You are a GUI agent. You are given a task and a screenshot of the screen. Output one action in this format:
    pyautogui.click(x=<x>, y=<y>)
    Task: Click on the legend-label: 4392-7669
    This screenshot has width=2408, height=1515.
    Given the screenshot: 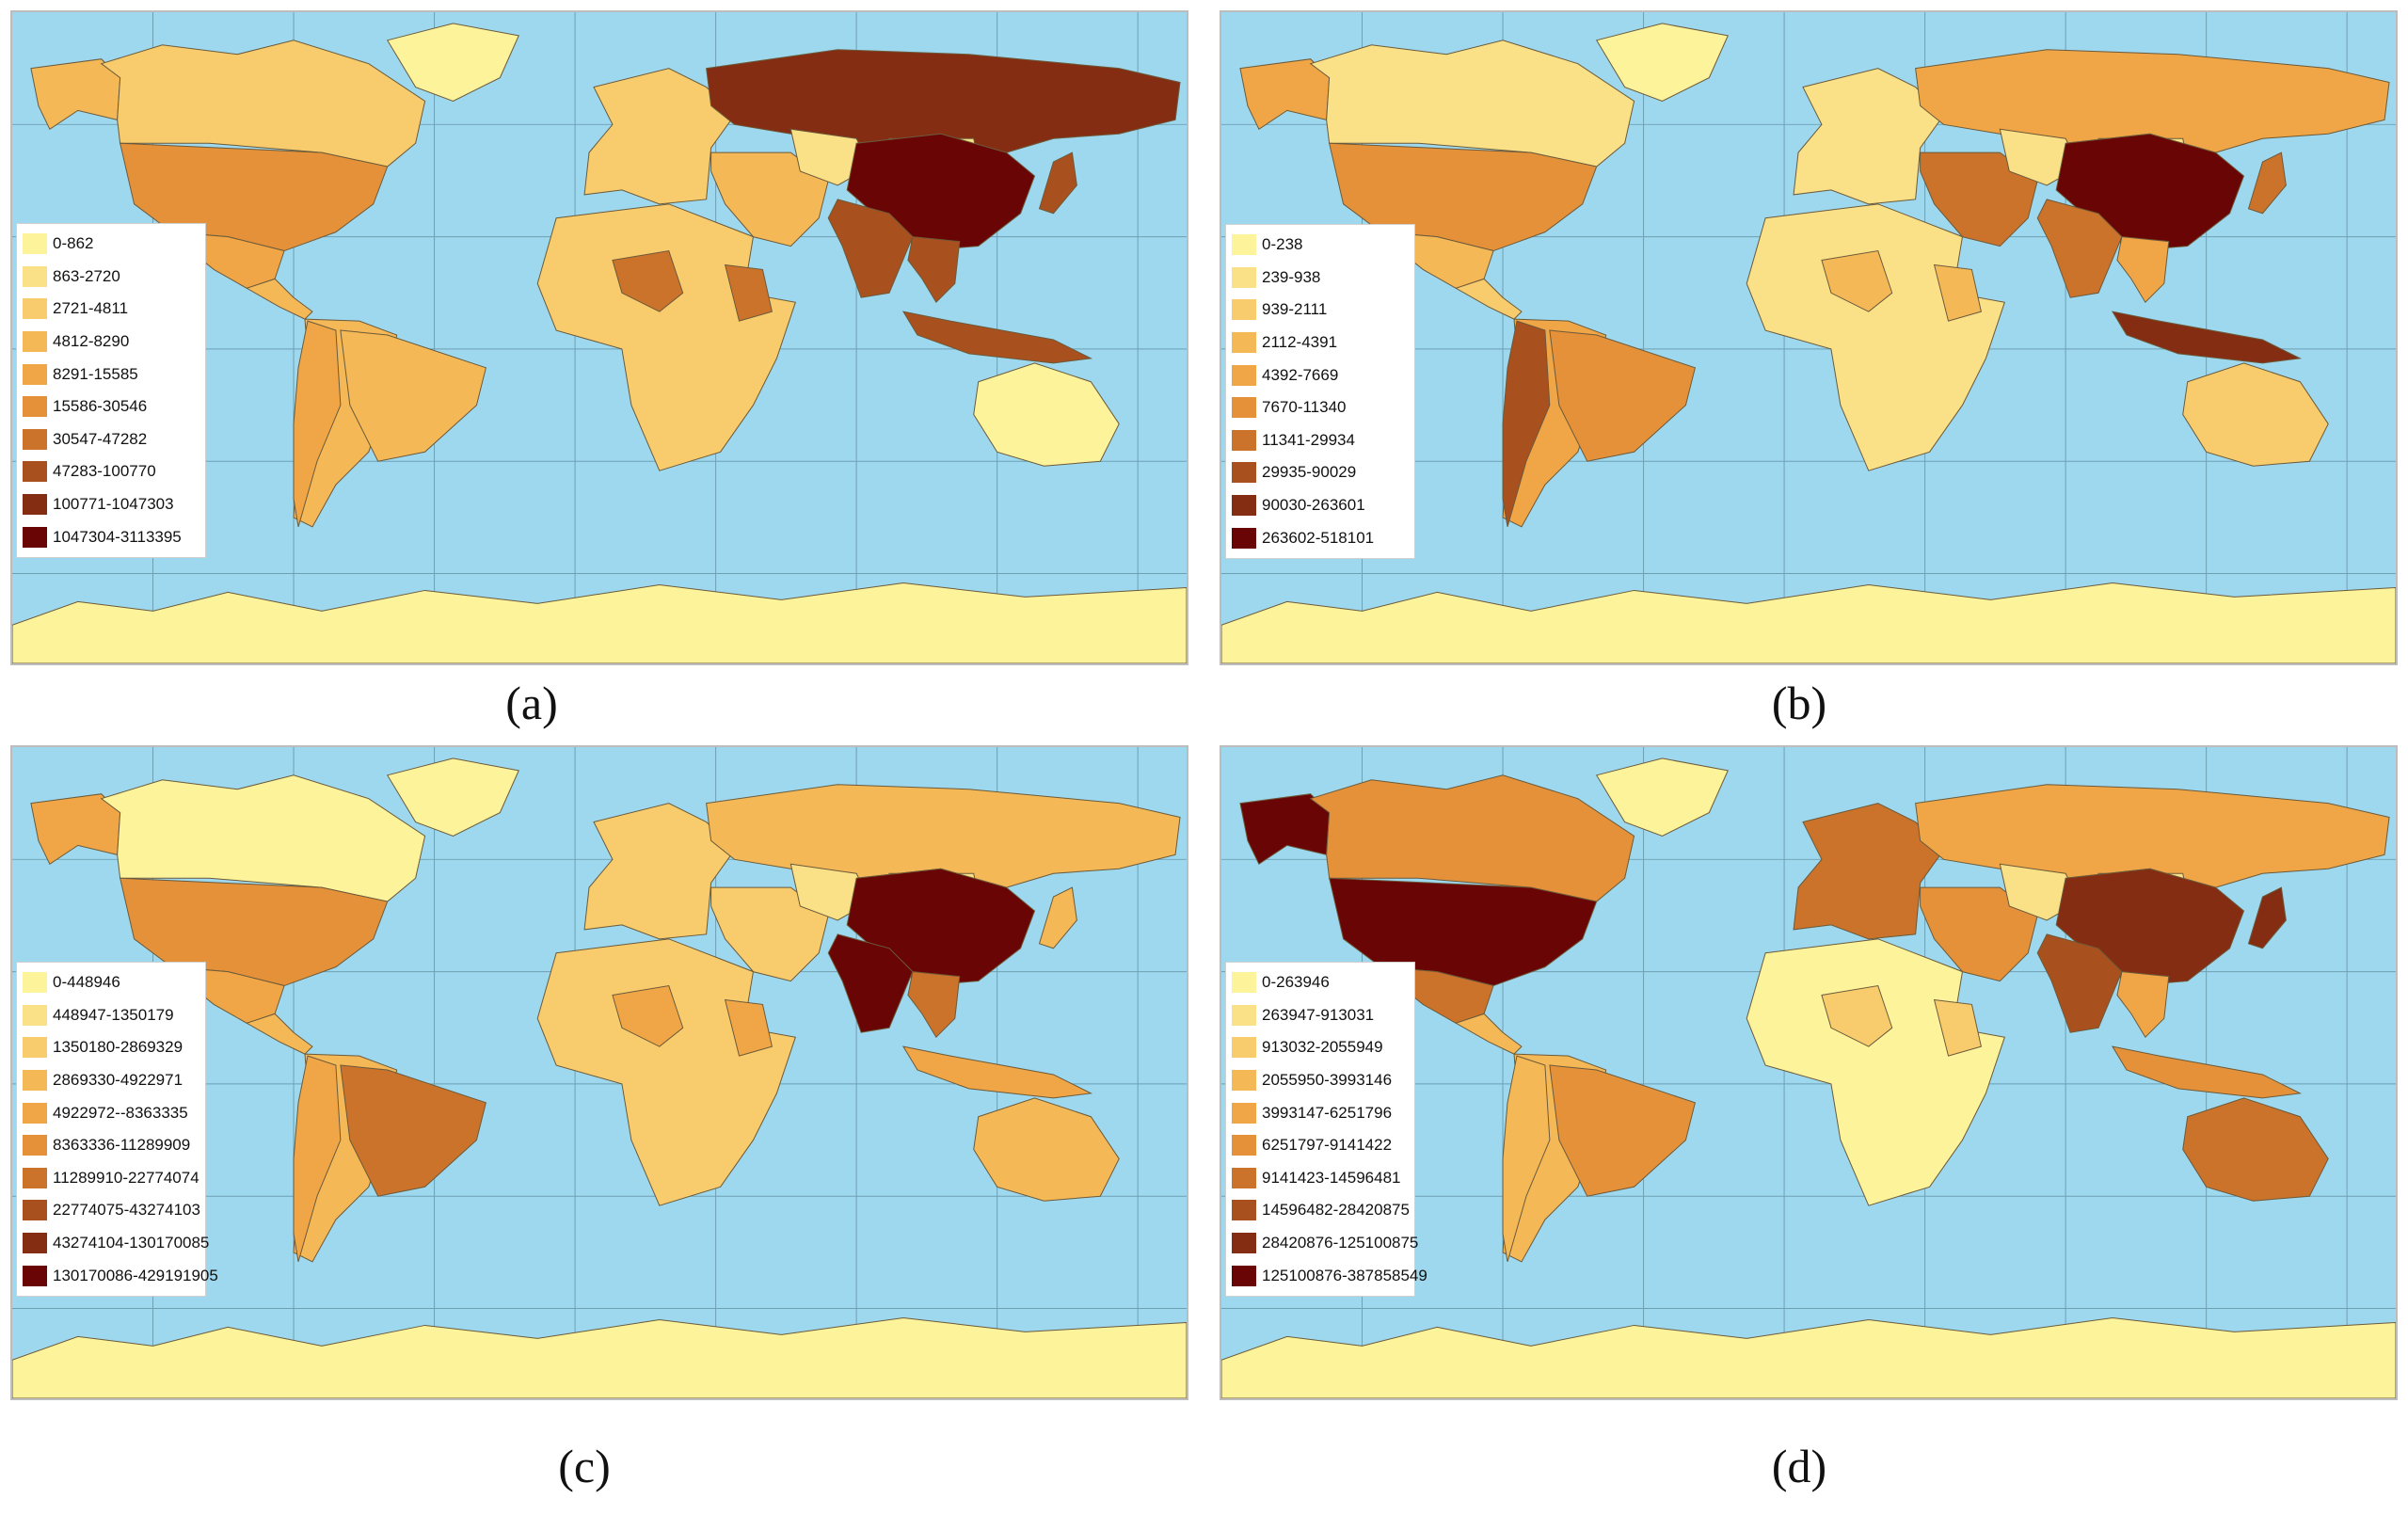 What is the action you would take?
    pyautogui.click(x=1300, y=374)
    